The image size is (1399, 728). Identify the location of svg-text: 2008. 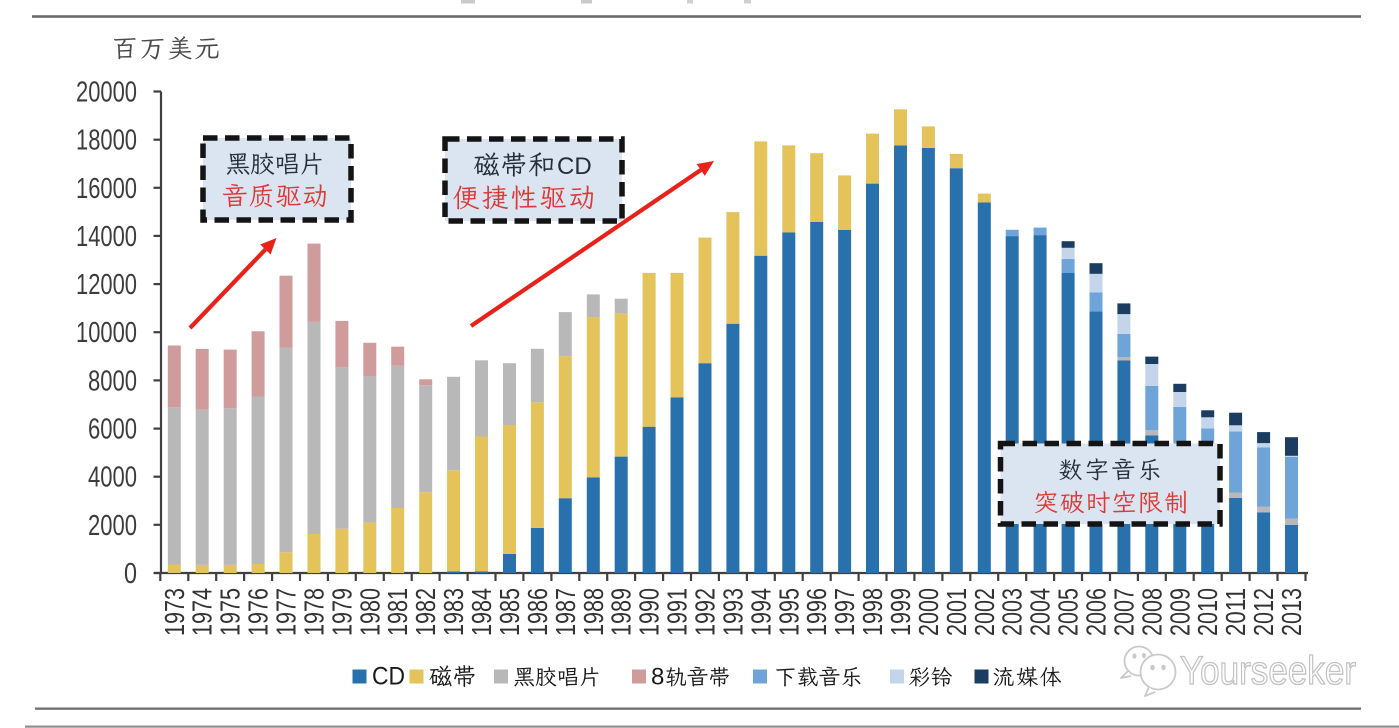
(1151, 612).